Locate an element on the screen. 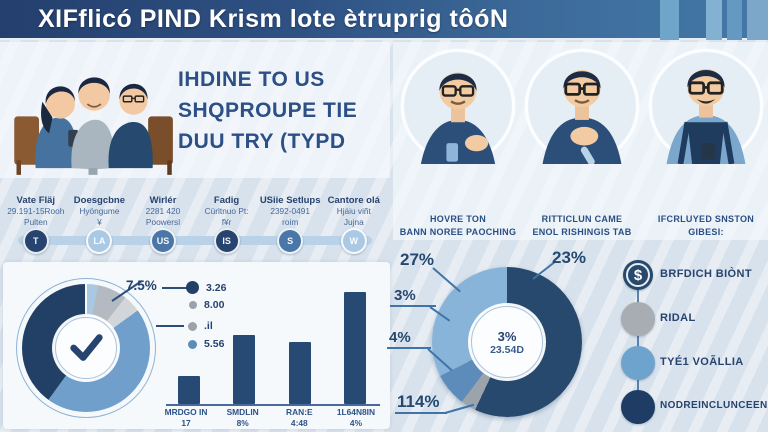 The width and height of the screenshot is (768, 432). legend-label: 5.56 is located at coordinates (214, 344).